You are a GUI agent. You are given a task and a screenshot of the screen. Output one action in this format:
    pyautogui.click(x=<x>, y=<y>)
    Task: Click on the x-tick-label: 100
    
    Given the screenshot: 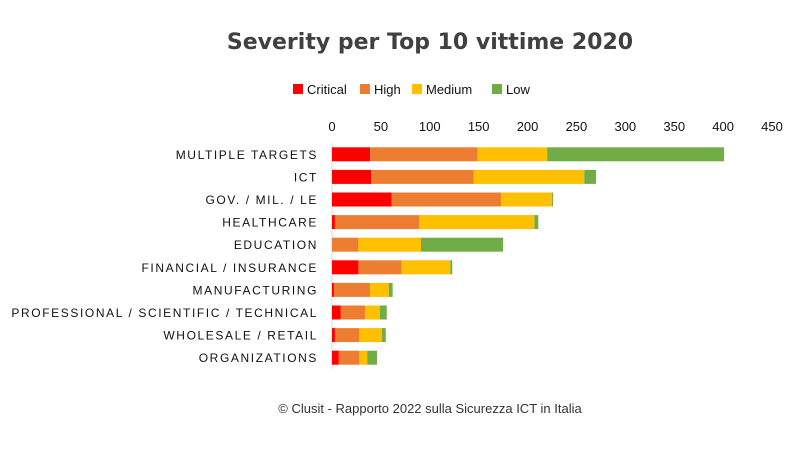 What is the action you would take?
    pyautogui.click(x=430, y=126)
    